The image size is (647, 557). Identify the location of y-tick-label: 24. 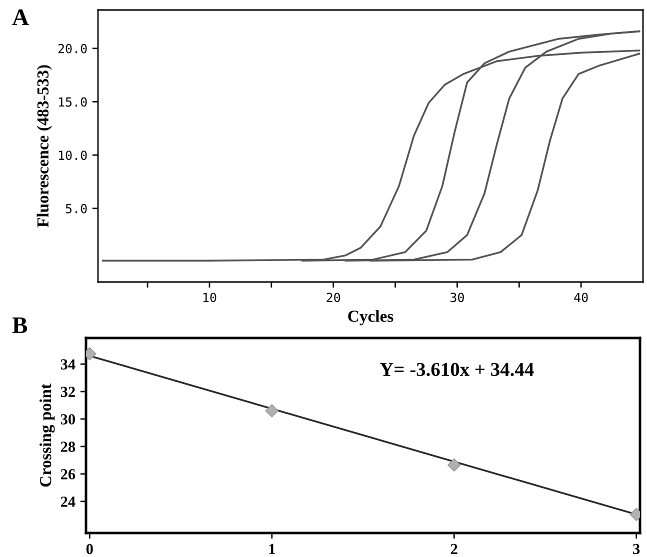
(68, 501).